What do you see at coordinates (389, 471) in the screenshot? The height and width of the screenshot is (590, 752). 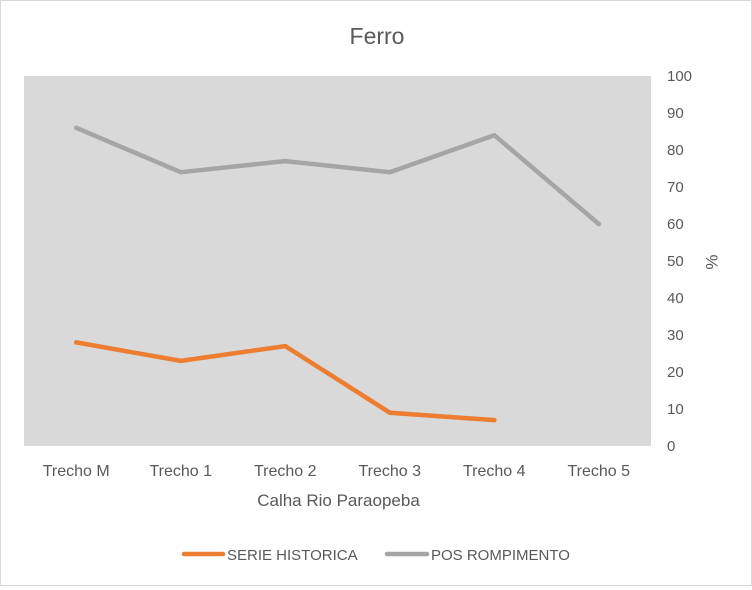 I see `x-tick-label: Trecho 3` at bounding box center [389, 471].